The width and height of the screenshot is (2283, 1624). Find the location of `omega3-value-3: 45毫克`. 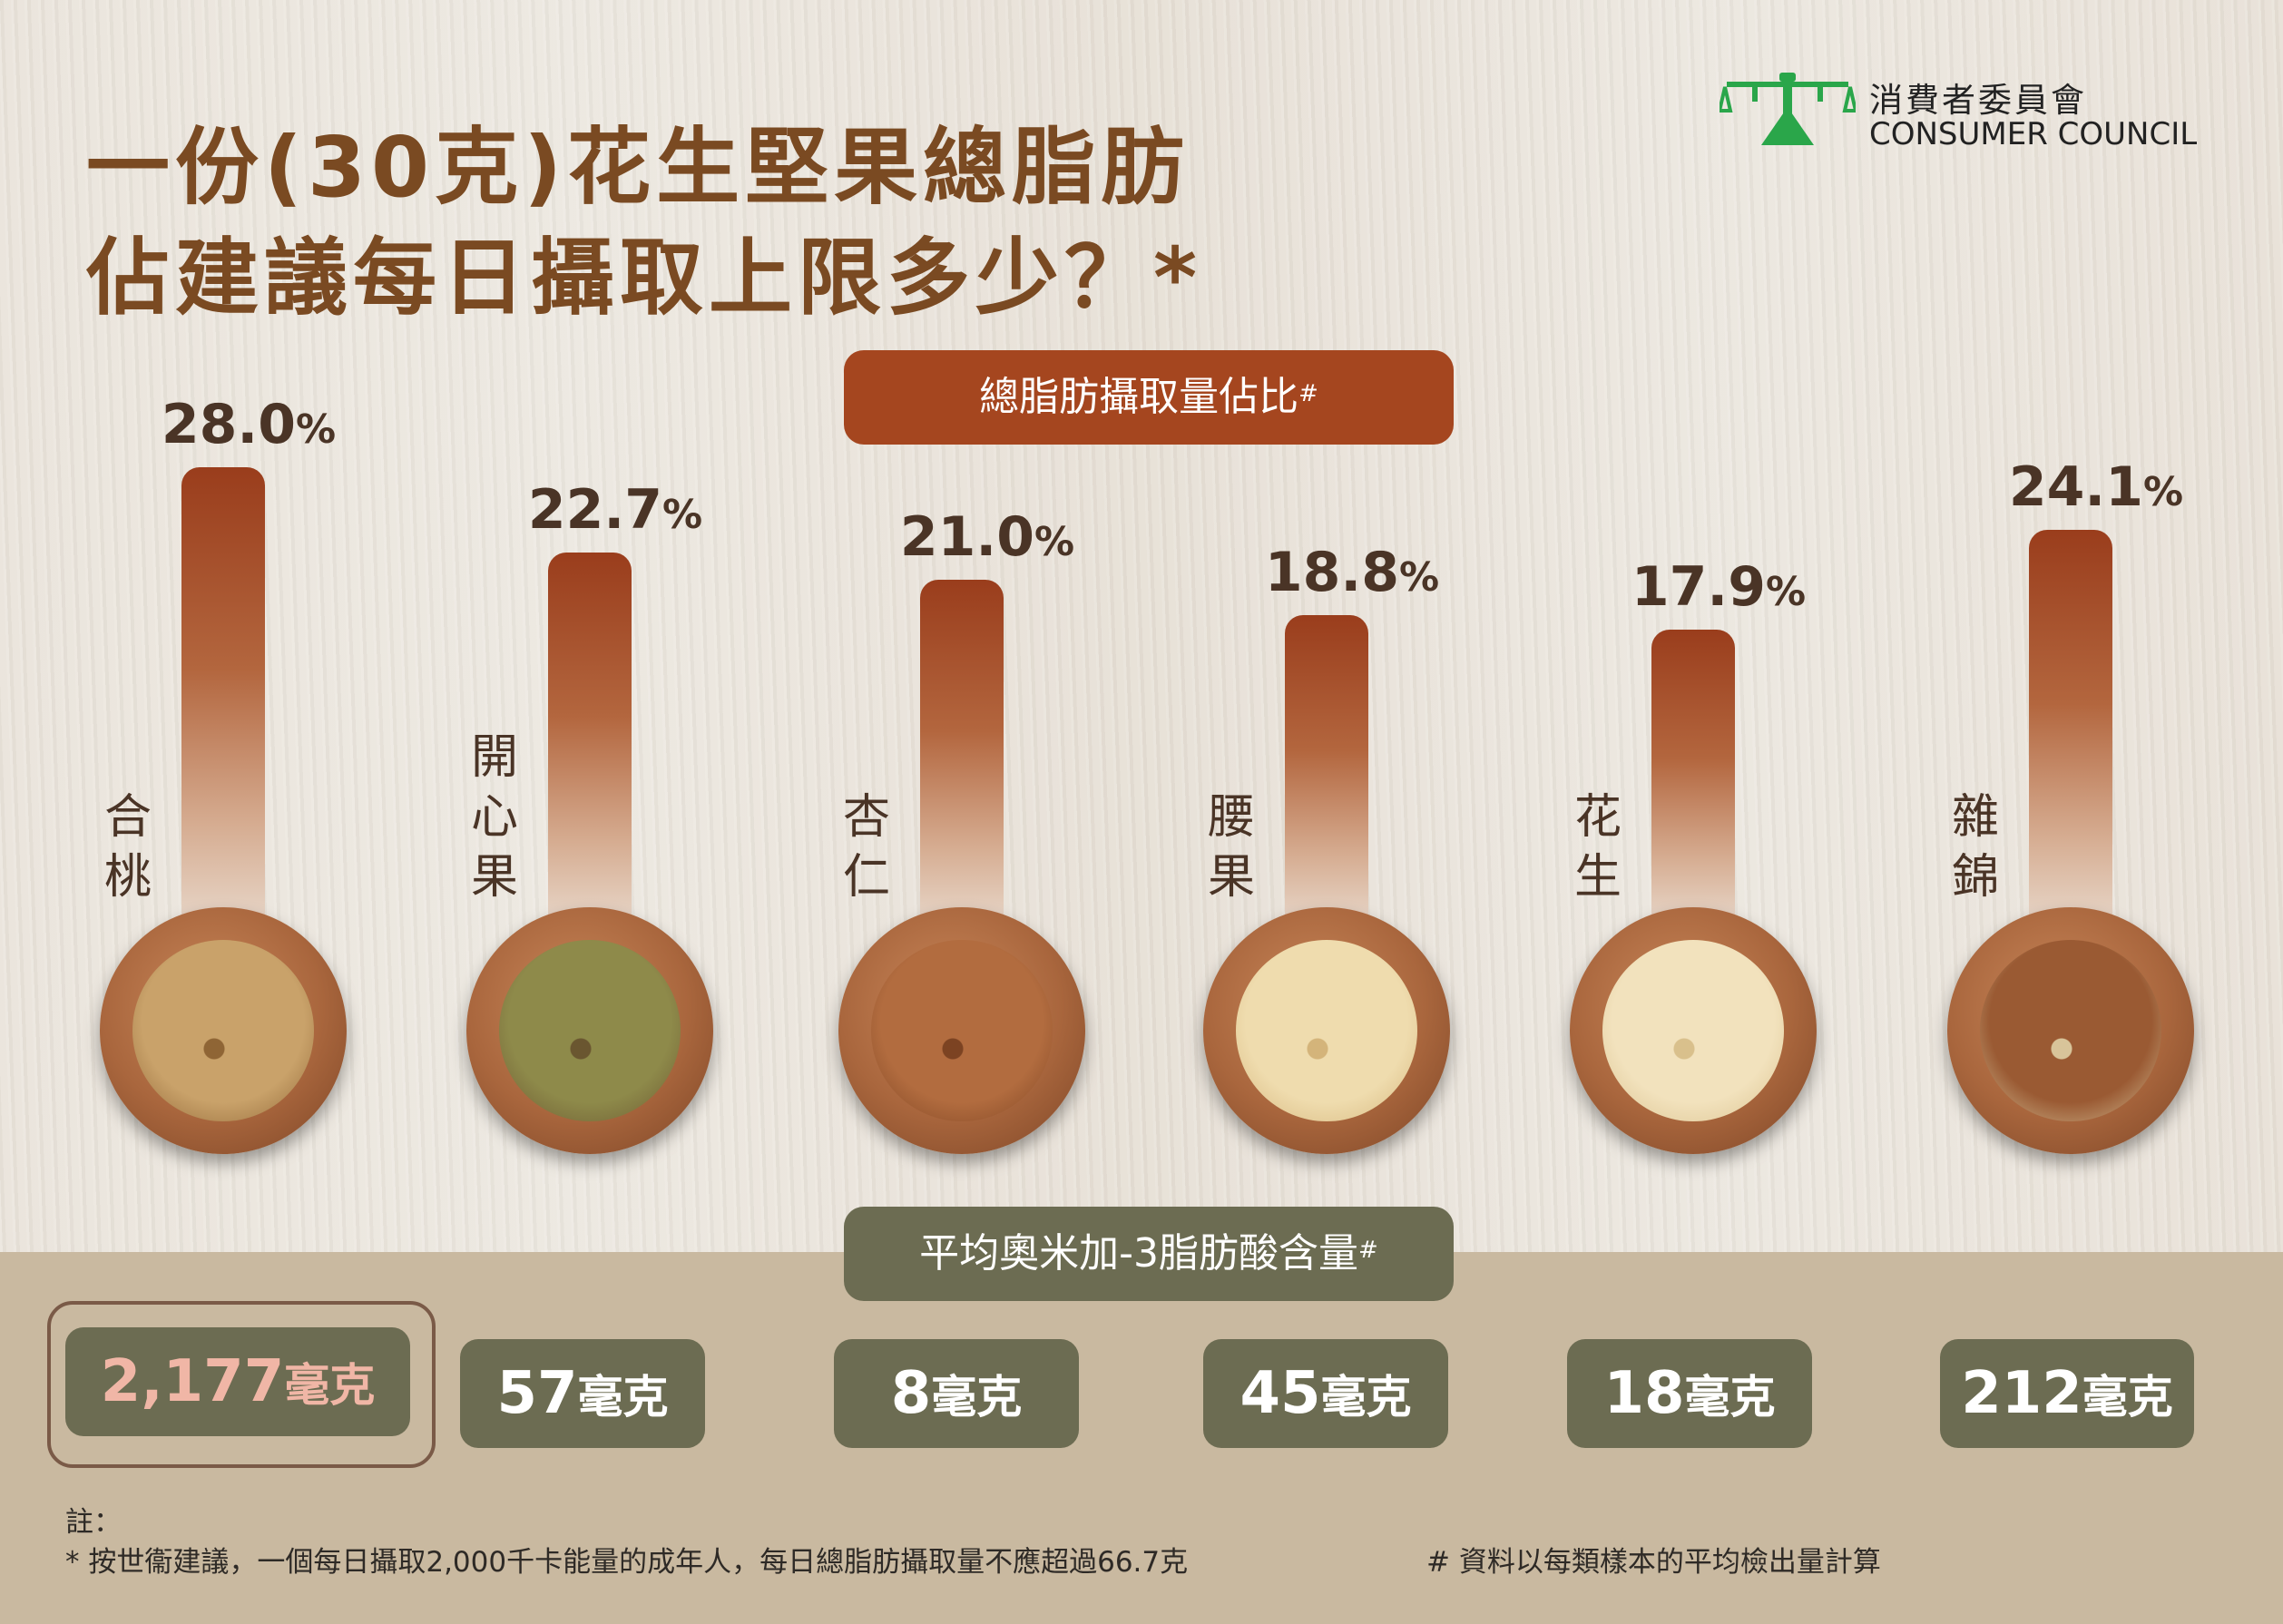

omega3-value-3: 45毫克 is located at coordinates (1325, 1393).